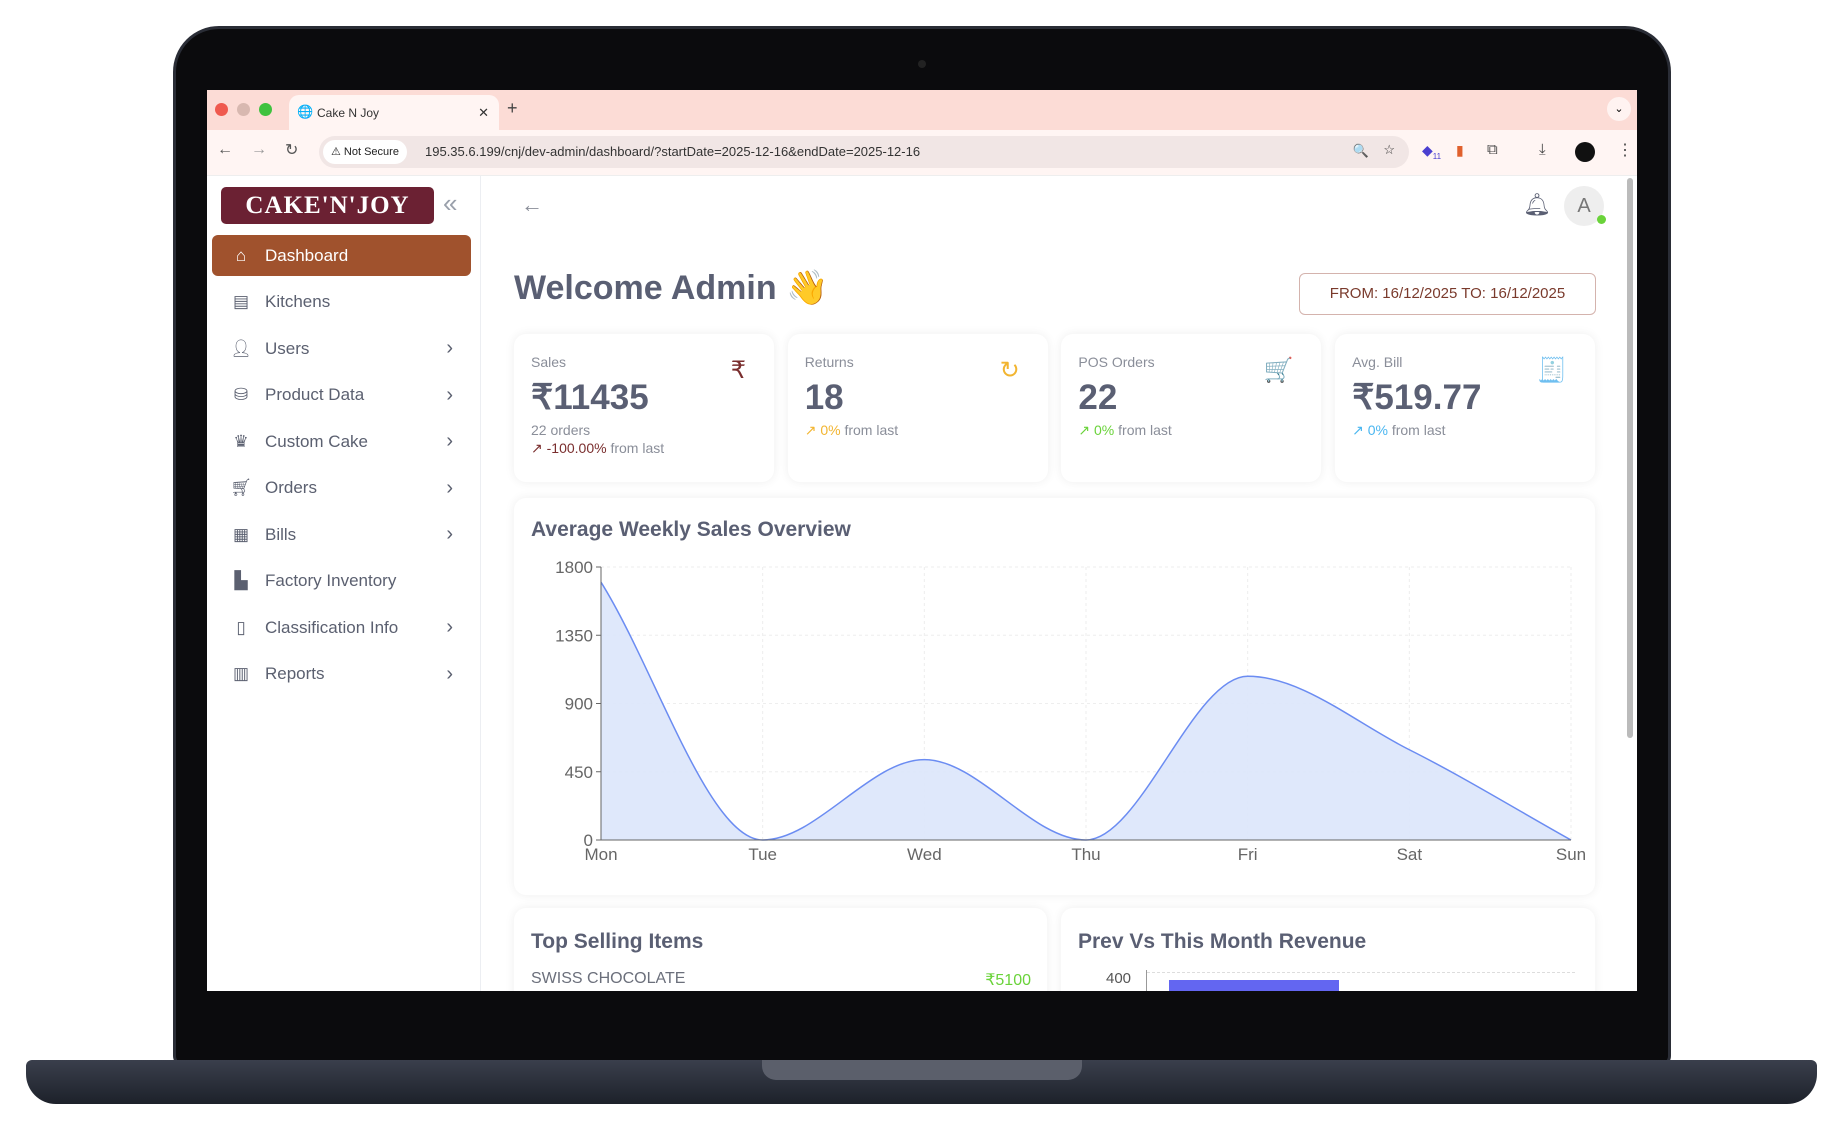 This screenshot has height=1134, width=1836. Describe the element at coordinates (617, 941) in the screenshot. I see `top-selling-title: Top Selling Items` at that location.